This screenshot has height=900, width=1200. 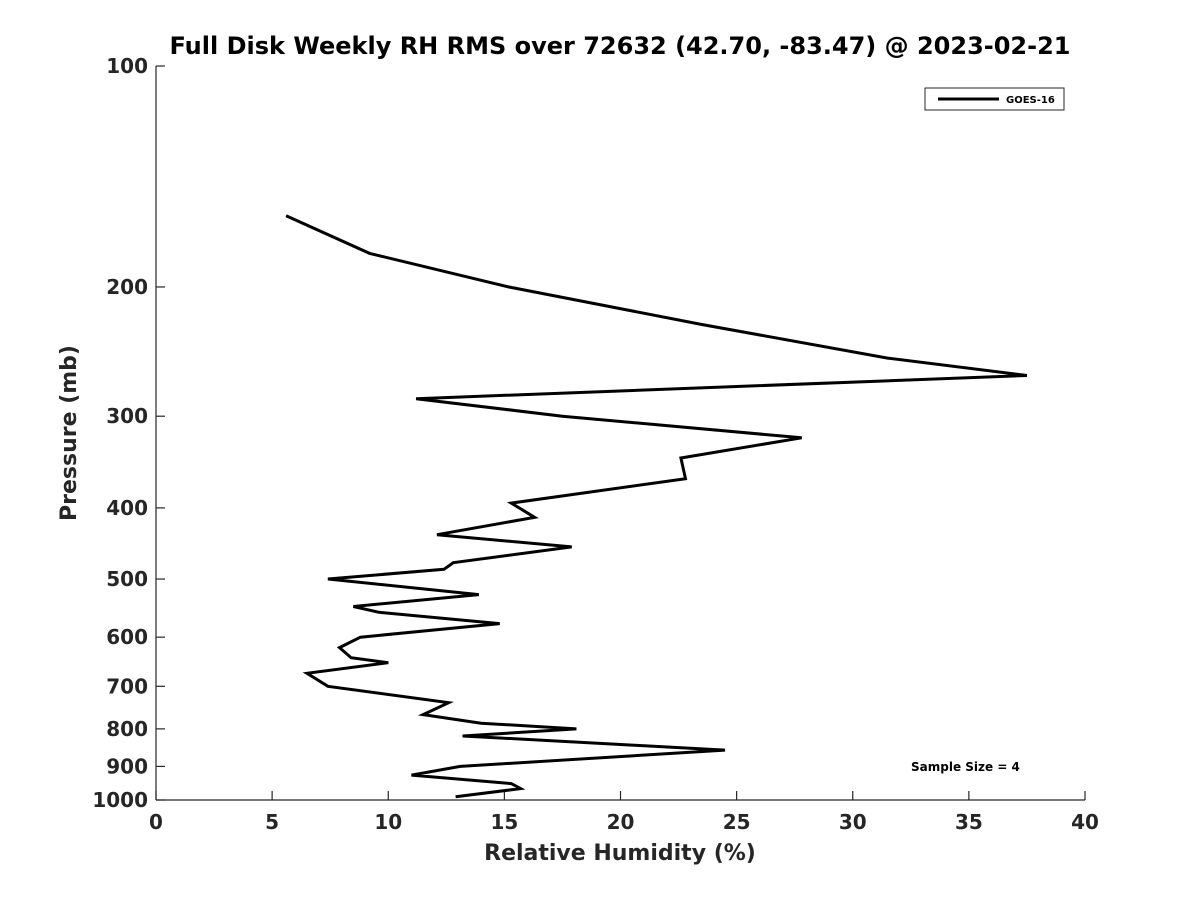 What do you see at coordinates (127, 66) in the screenshot?
I see `y-tick-label: 100` at bounding box center [127, 66].